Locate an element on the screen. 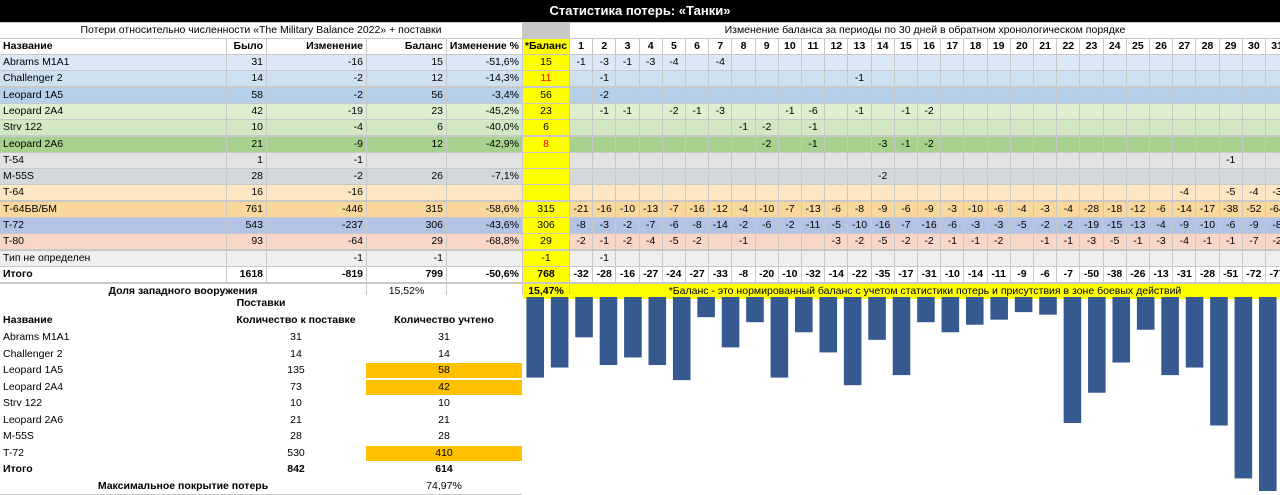 This screenshot has height=495, width=1280. deliveries-header: Поставки is located at coordinates (261, 303).